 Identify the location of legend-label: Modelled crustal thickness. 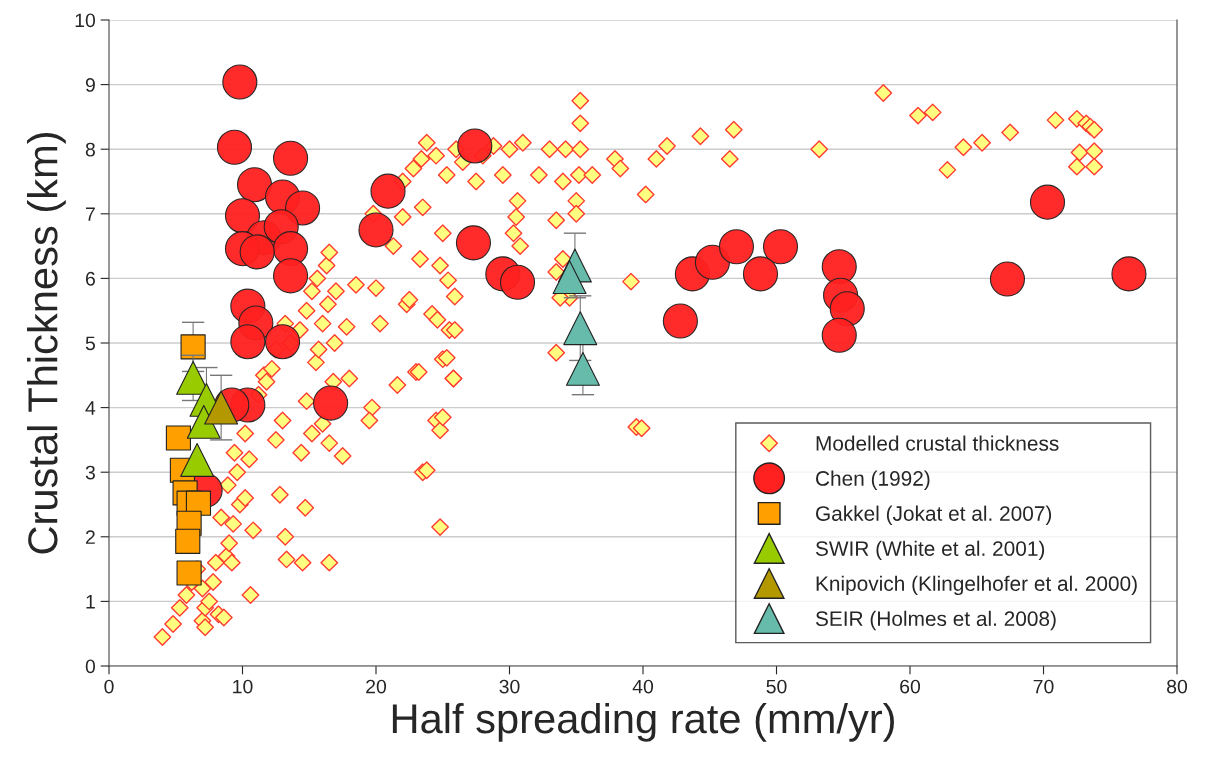
(937, 443).